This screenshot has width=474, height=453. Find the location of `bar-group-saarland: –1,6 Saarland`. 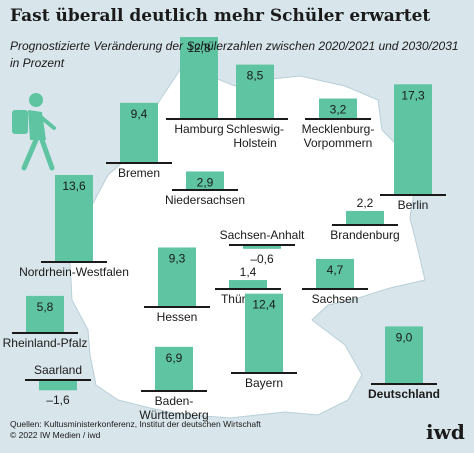

bar-group-saarland: –1,6 Saarland is located at coordinates (58, 385).